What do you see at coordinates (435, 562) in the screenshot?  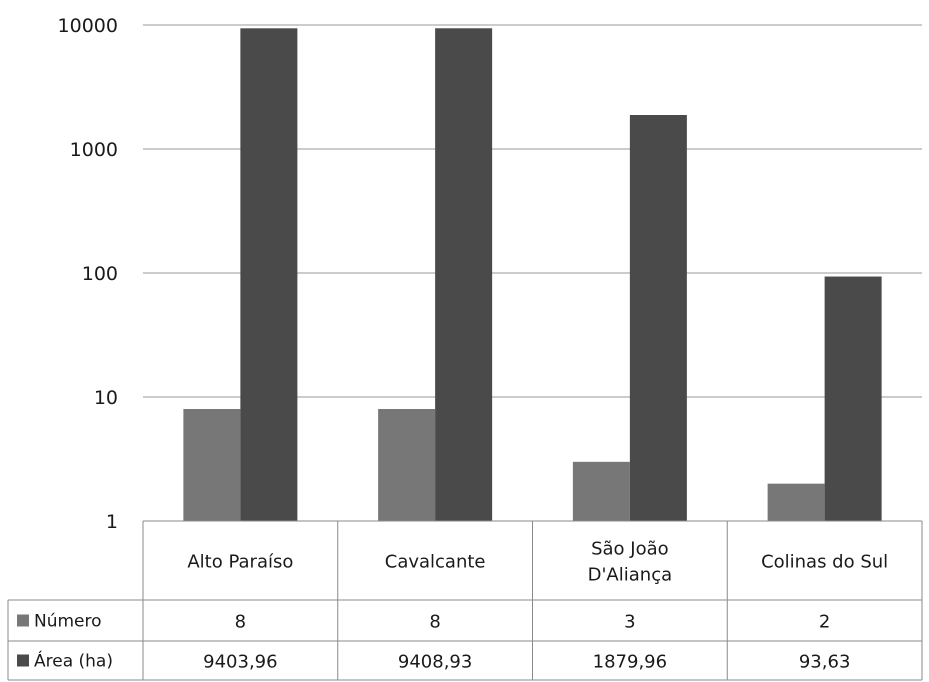 I see `x-category-label: Cavalcante` at bounding box center [435, 562].